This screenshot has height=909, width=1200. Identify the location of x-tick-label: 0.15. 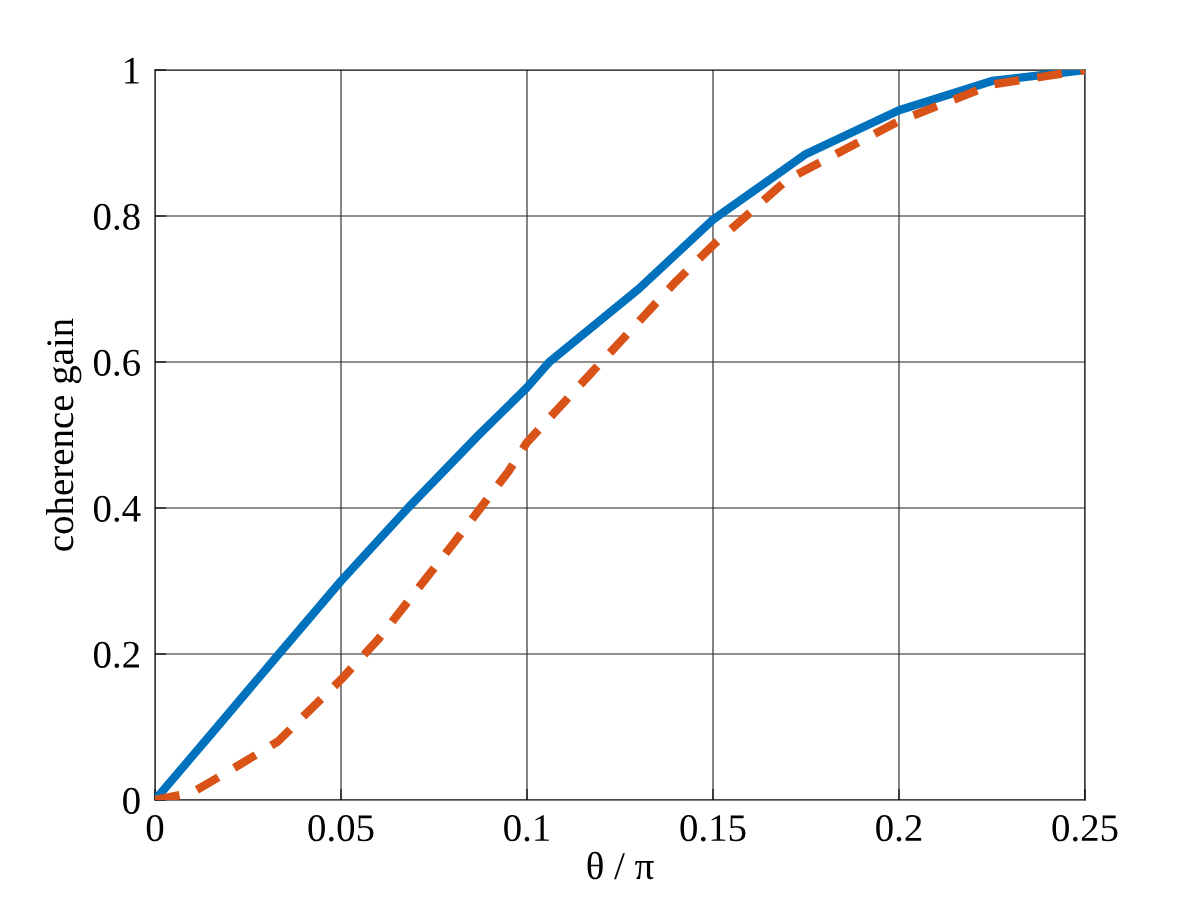
(713, 828).